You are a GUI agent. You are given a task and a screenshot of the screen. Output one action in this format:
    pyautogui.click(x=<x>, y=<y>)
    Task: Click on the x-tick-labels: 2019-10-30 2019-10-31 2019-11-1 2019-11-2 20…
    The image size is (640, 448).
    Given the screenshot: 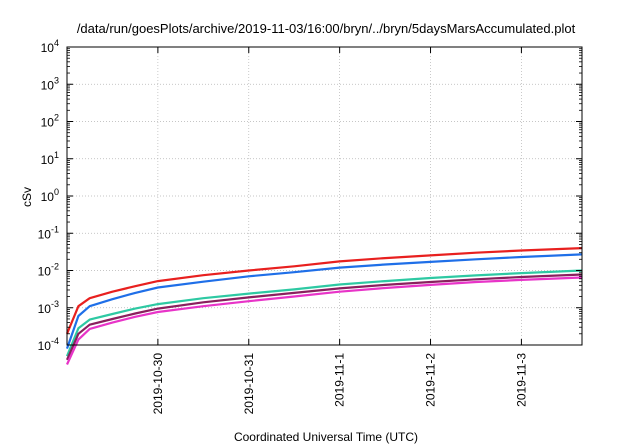 What is the action you would take?
    pyautogui.click(x=340, y=384)
    